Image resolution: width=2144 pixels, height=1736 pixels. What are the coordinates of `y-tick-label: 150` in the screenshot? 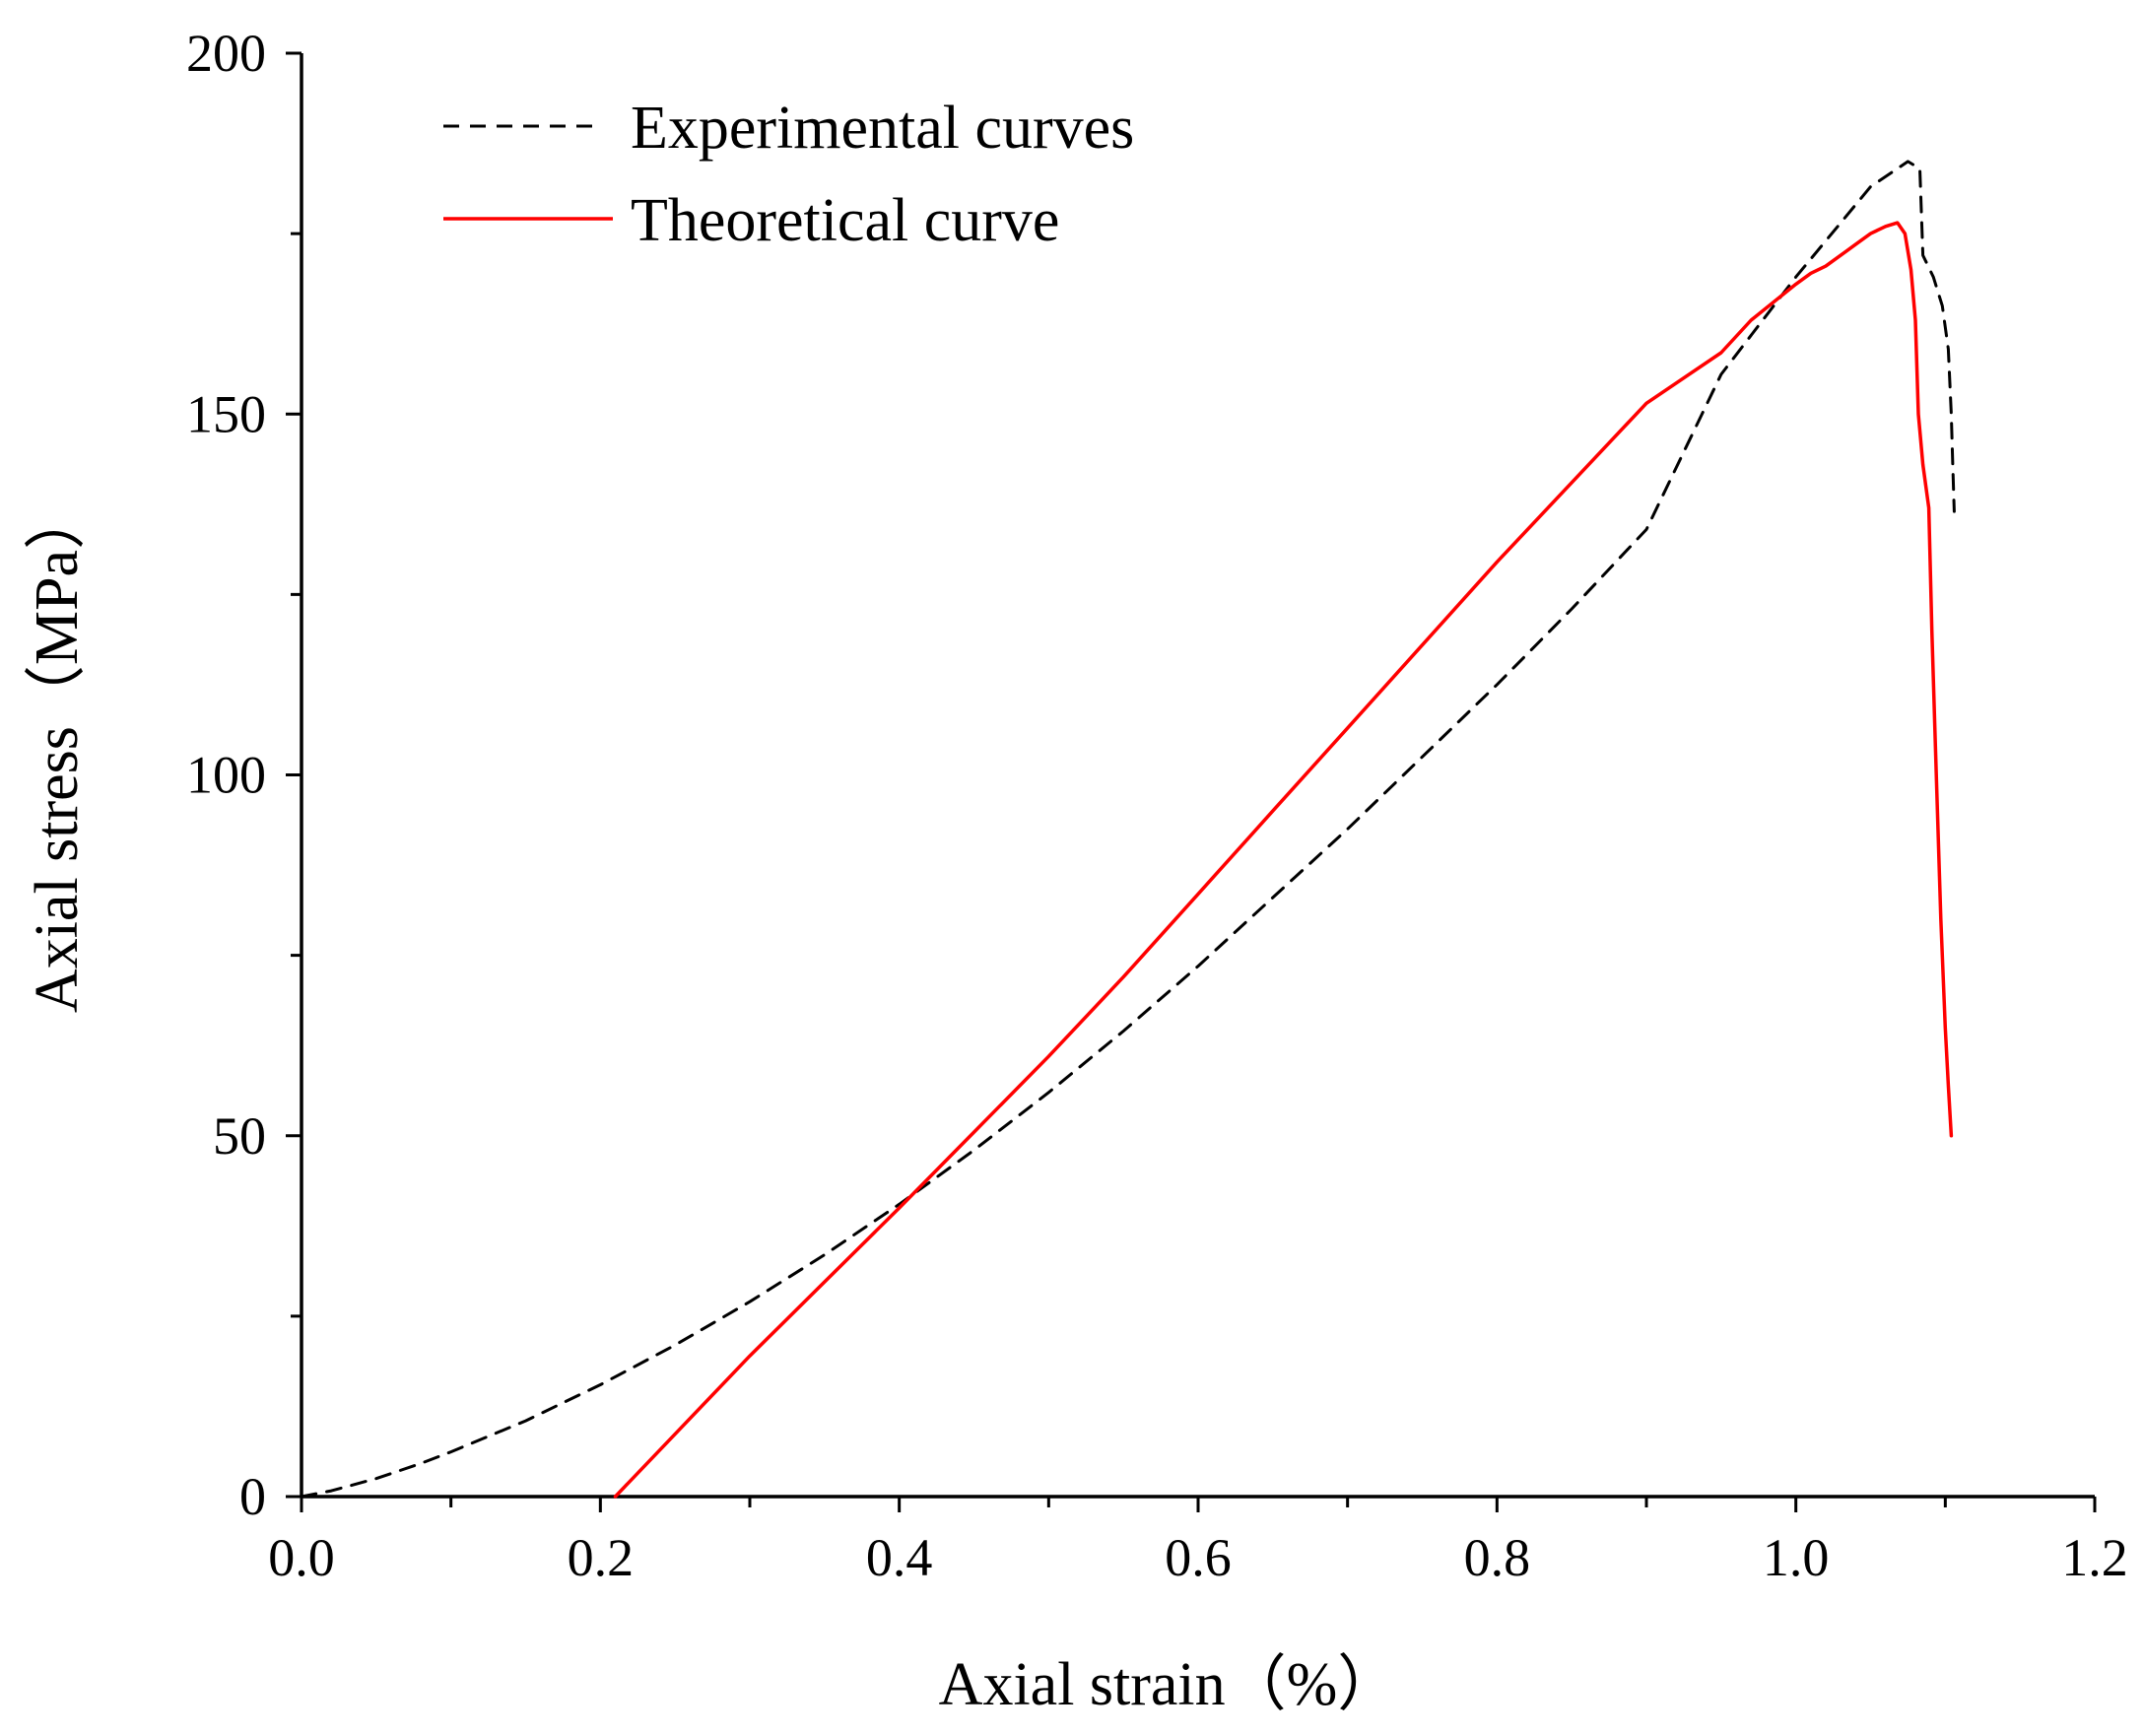 It's located at (226, 413).